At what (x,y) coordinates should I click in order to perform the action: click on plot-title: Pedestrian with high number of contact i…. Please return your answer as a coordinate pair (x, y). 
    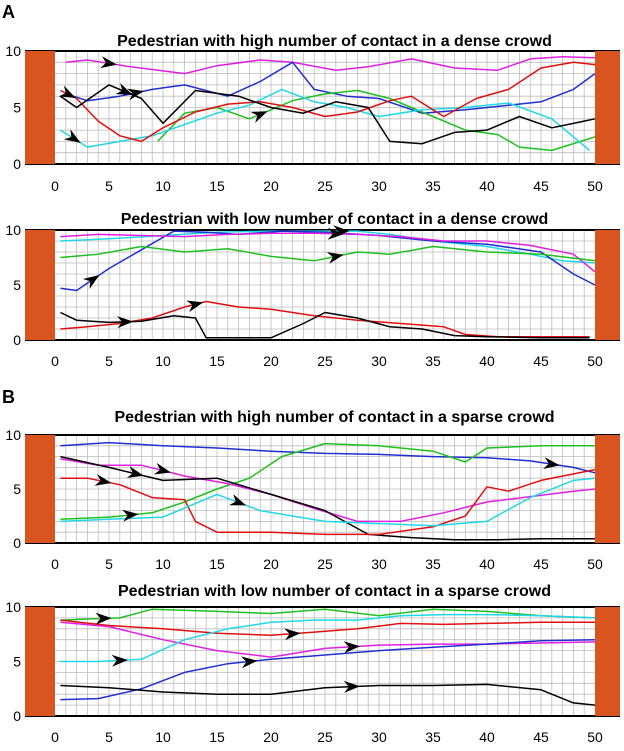
    Looking at the image, I should click on (334, 41).